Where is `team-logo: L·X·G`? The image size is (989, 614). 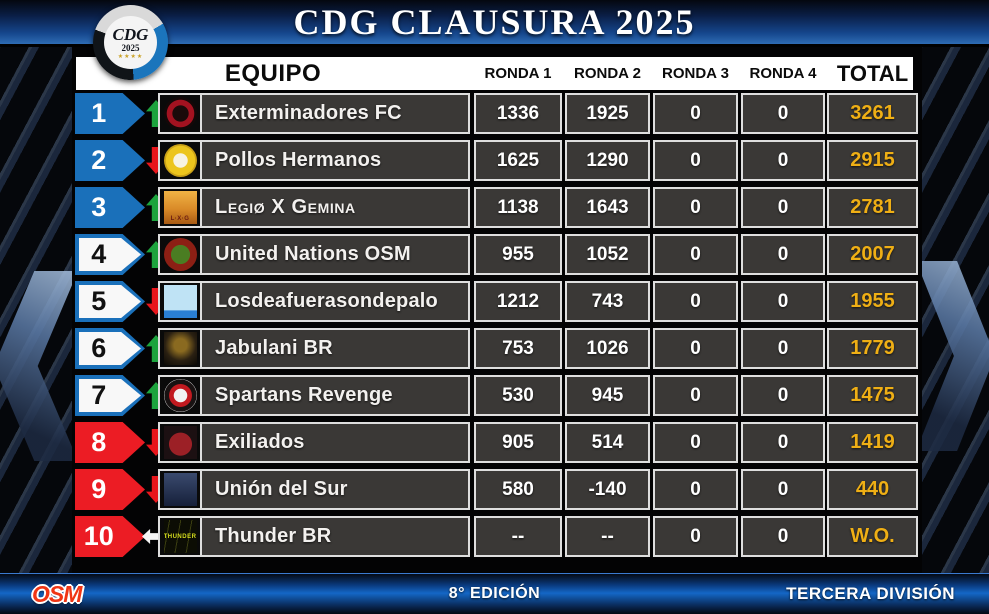
team-logo: L·X·G is located at coordinates (181, 207).